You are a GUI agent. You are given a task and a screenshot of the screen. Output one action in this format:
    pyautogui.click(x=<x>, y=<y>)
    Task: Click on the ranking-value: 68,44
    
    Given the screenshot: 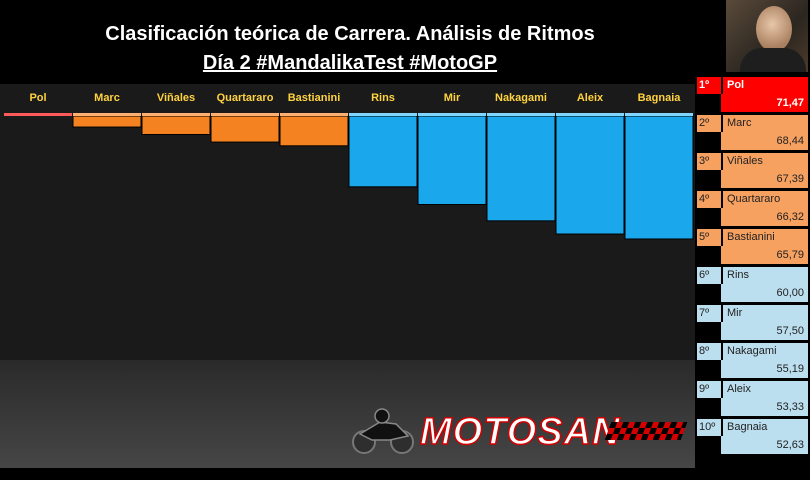 What is the action you would take?
    pyautogui.click(x=752, y=141)
    